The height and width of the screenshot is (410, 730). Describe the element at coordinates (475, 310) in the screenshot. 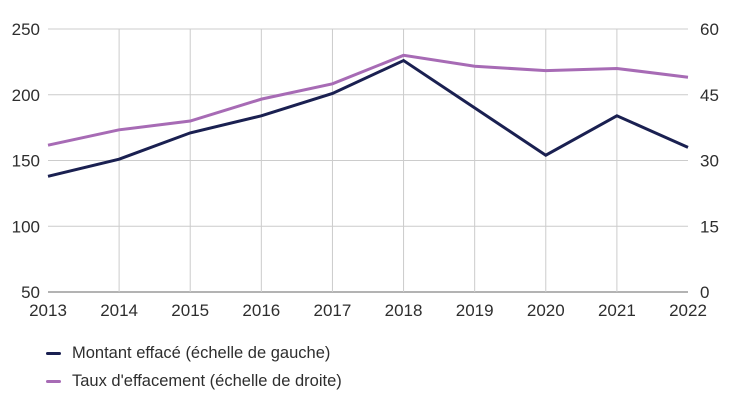

I see `x-axis-tick-label: 2019` at that location.